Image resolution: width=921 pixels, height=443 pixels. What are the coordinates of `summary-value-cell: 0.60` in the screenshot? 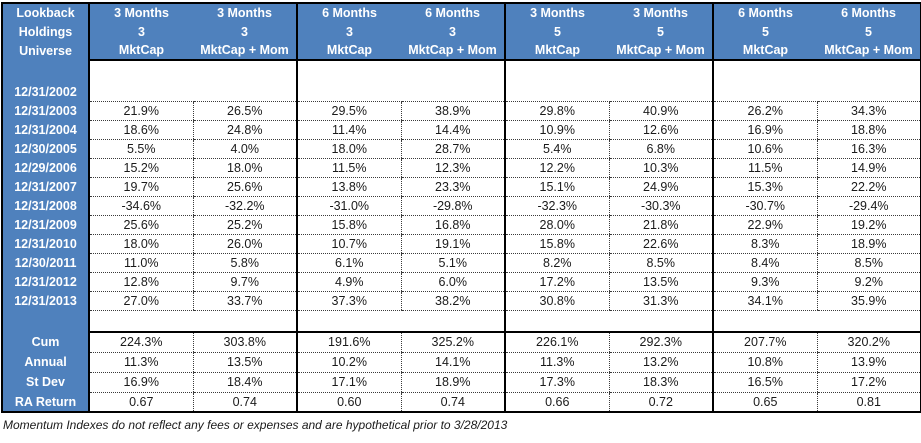 It's located at (348, 402).